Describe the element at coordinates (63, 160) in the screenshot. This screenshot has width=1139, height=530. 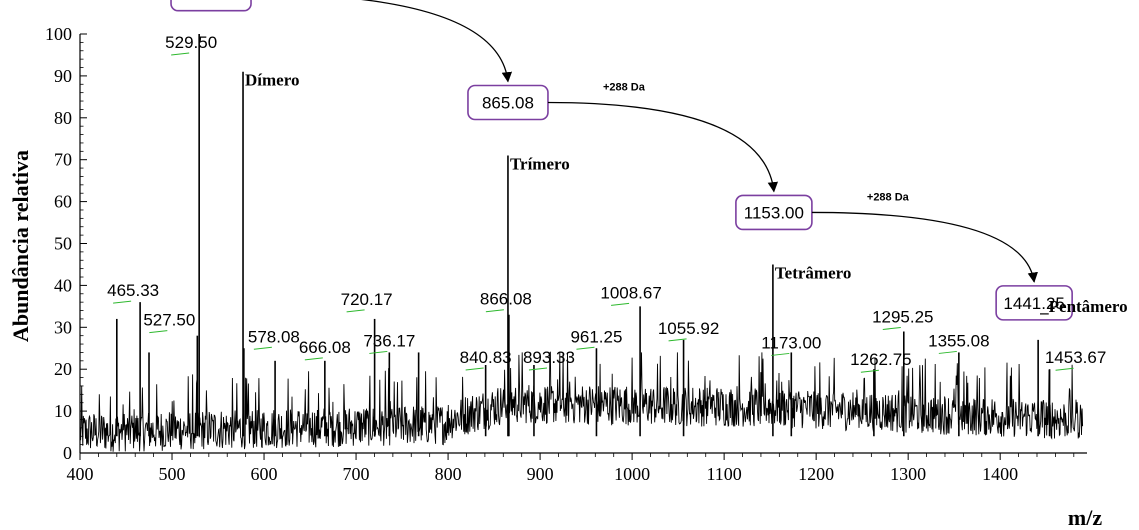
I see `y-tick-label: 70` at that location.